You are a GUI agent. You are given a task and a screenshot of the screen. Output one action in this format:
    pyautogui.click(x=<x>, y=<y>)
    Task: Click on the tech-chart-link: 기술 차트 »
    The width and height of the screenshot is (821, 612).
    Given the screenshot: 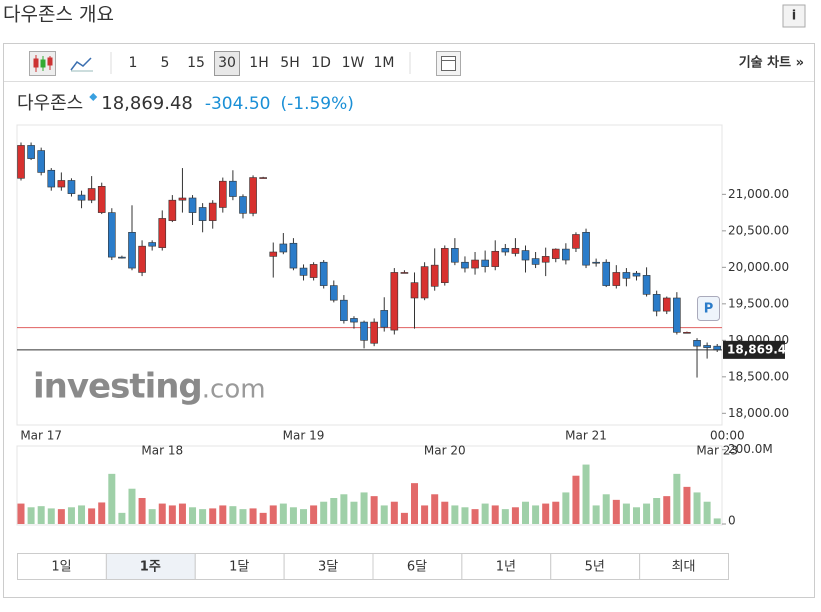 What is the action you would take?
    pyautogui.click(x=771, y=63)
    